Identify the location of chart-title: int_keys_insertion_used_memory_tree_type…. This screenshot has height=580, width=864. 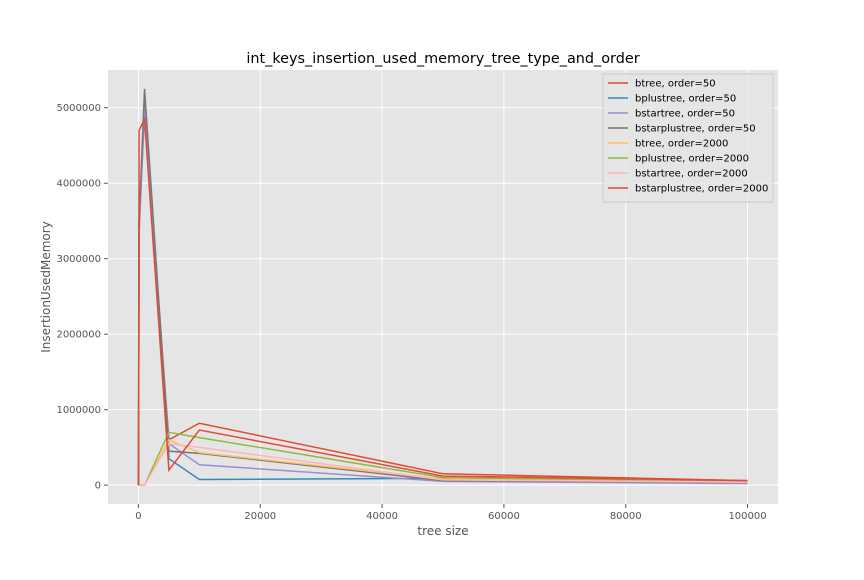
(442, 59).